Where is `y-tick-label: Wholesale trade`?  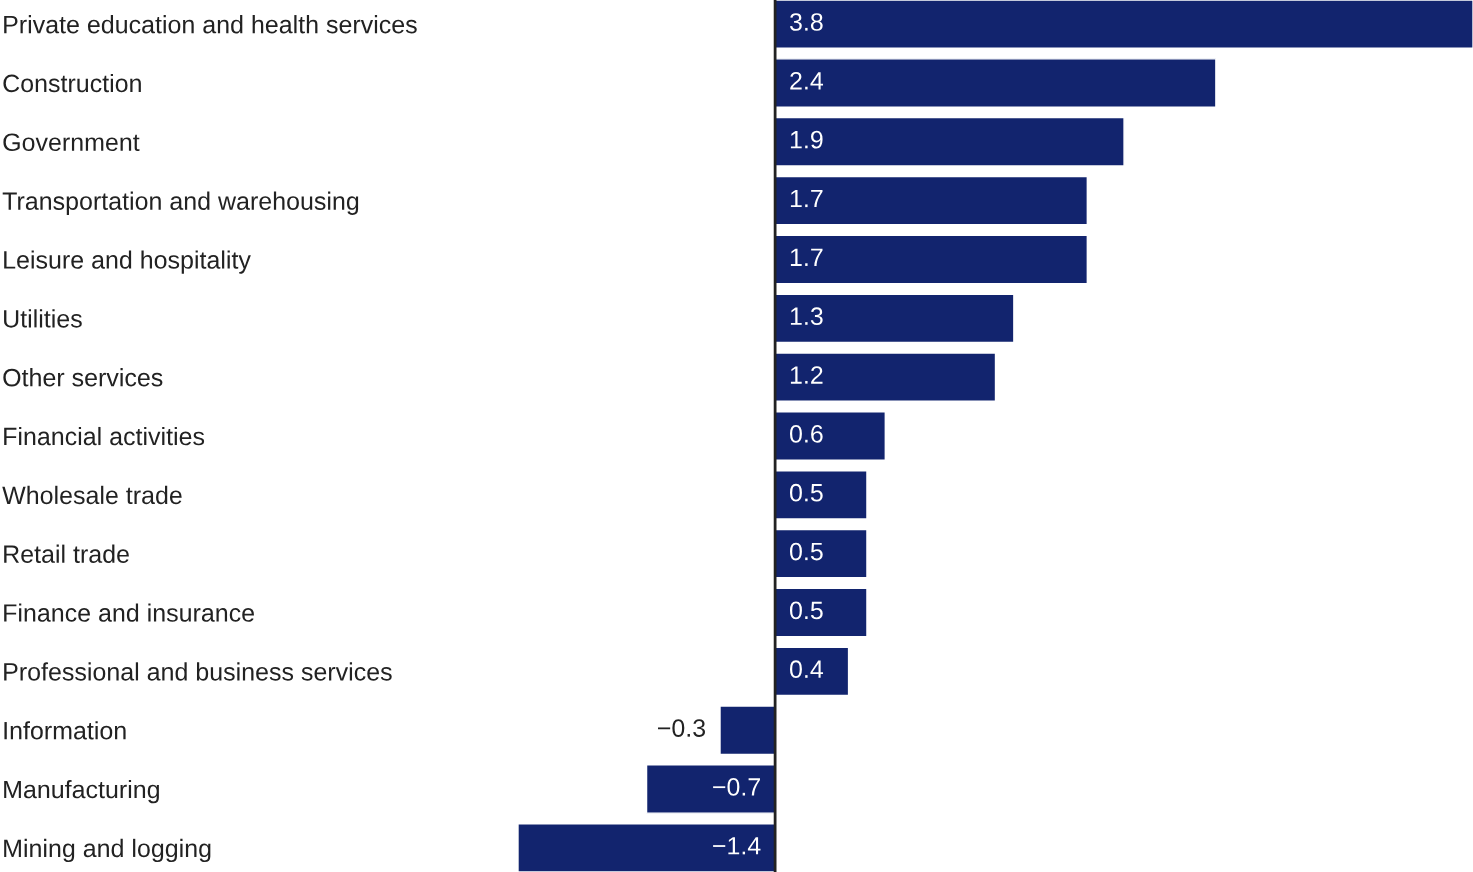
y-tick-label: Wholesale trade is located at coordinates (92, 495).